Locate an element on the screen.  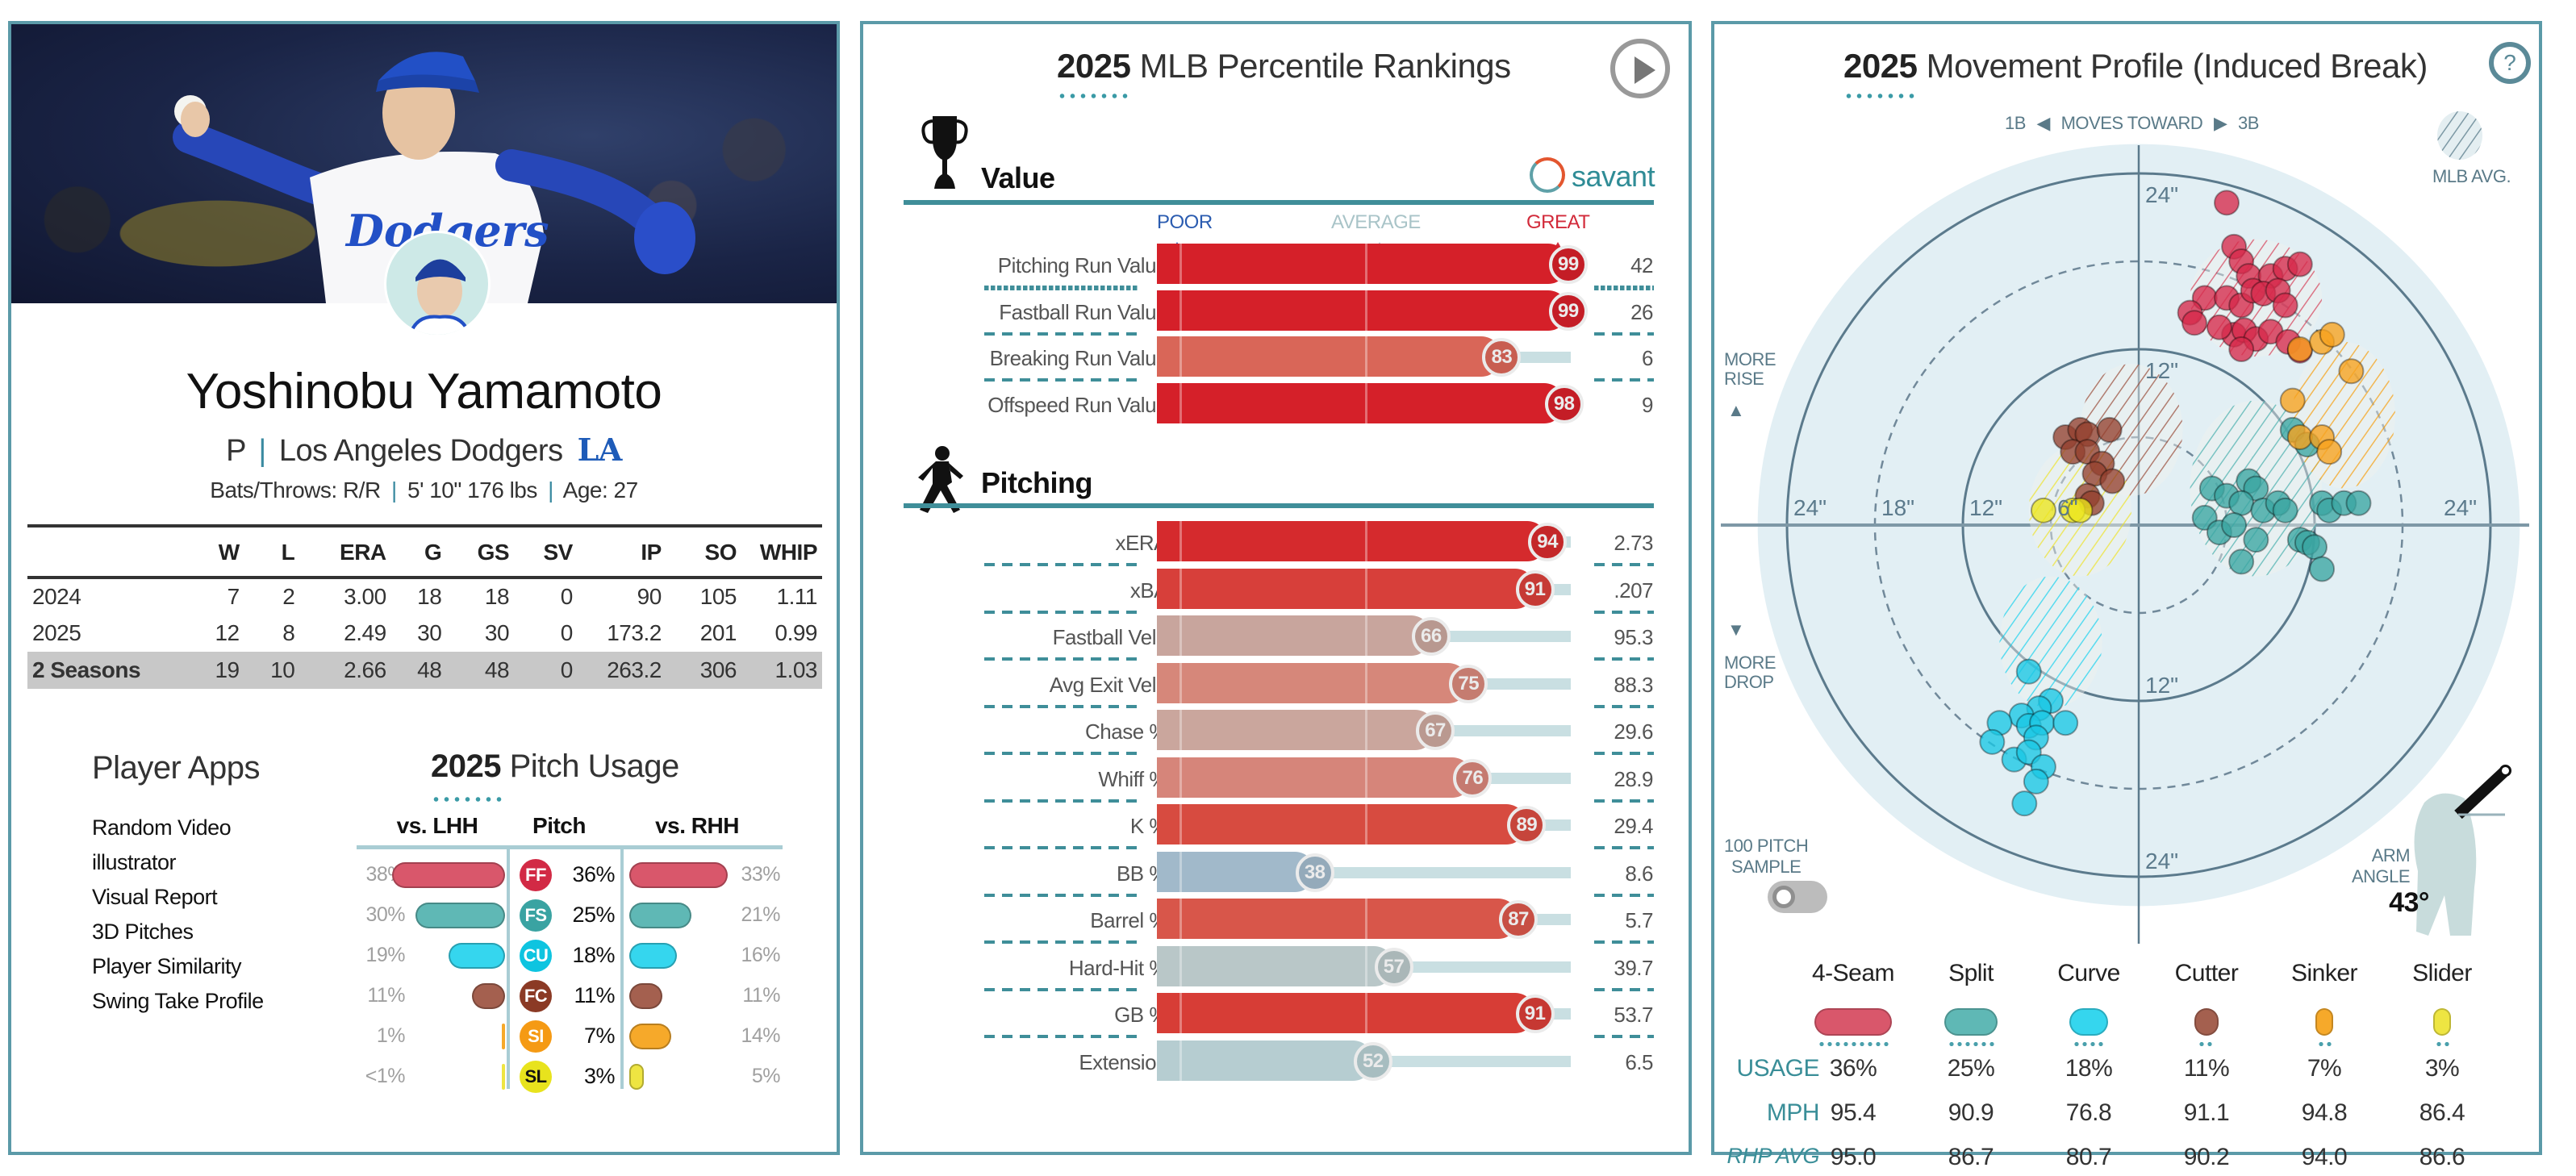
ring-label: 18" is located at coordinates (1898, 508).